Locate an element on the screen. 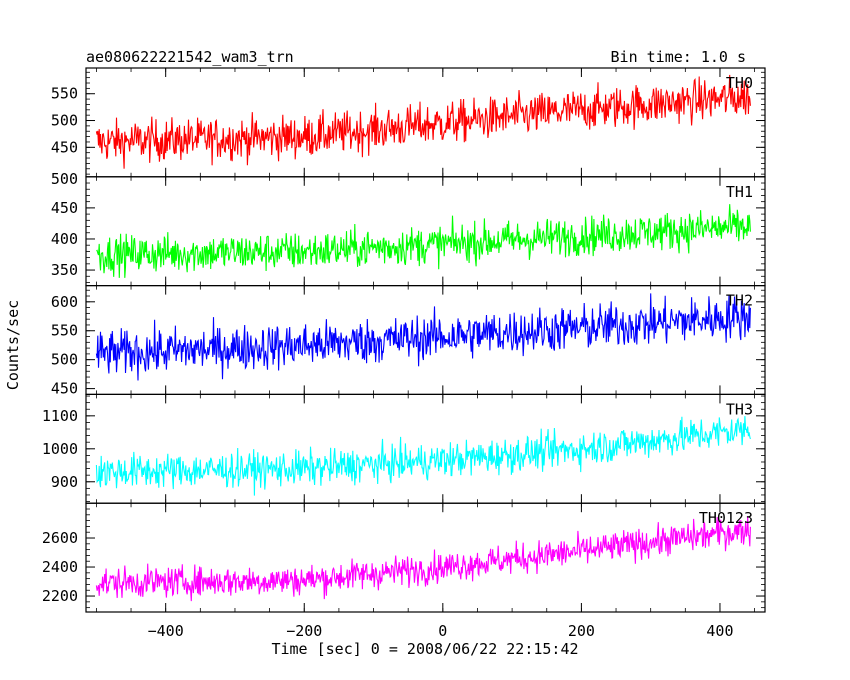  y-axis-label: Counts/sec is located at coordinates (13, 345).